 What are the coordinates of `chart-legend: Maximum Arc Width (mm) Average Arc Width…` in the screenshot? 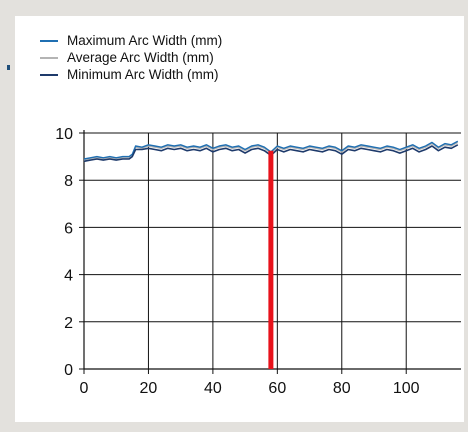 It's located at (131, 57).